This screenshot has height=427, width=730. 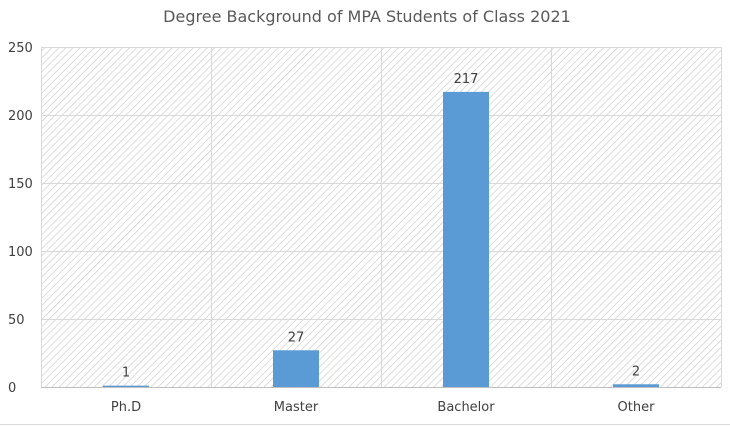 What do you see at coordinates (126, 386) in the screenshot?
I see `bar-ph-d` at bounding box center [126, 386].